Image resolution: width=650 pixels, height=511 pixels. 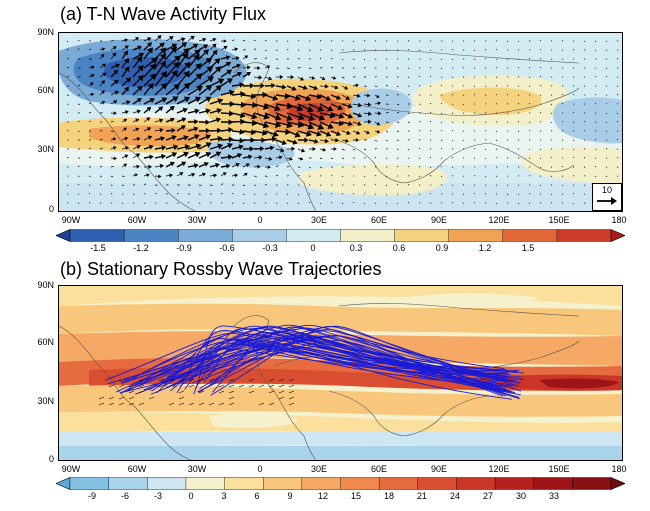 What do you see at coordinates (63, 235) in the screenshot?
I see `colorbar-end-low` at bounding box center [63, 235].